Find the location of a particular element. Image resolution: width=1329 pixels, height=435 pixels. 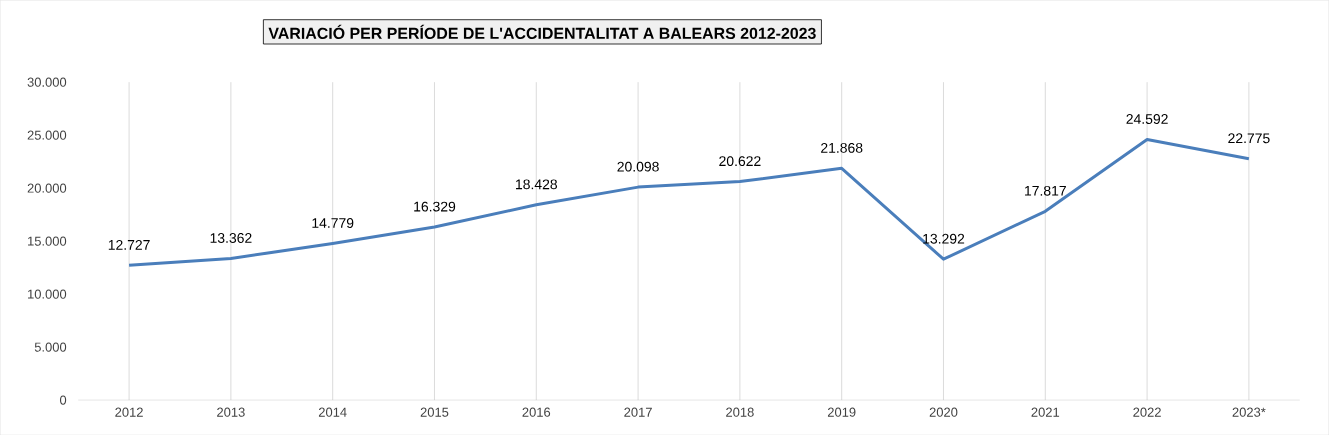

x-tick-label: 2015 is located at coordinates (434, 412).